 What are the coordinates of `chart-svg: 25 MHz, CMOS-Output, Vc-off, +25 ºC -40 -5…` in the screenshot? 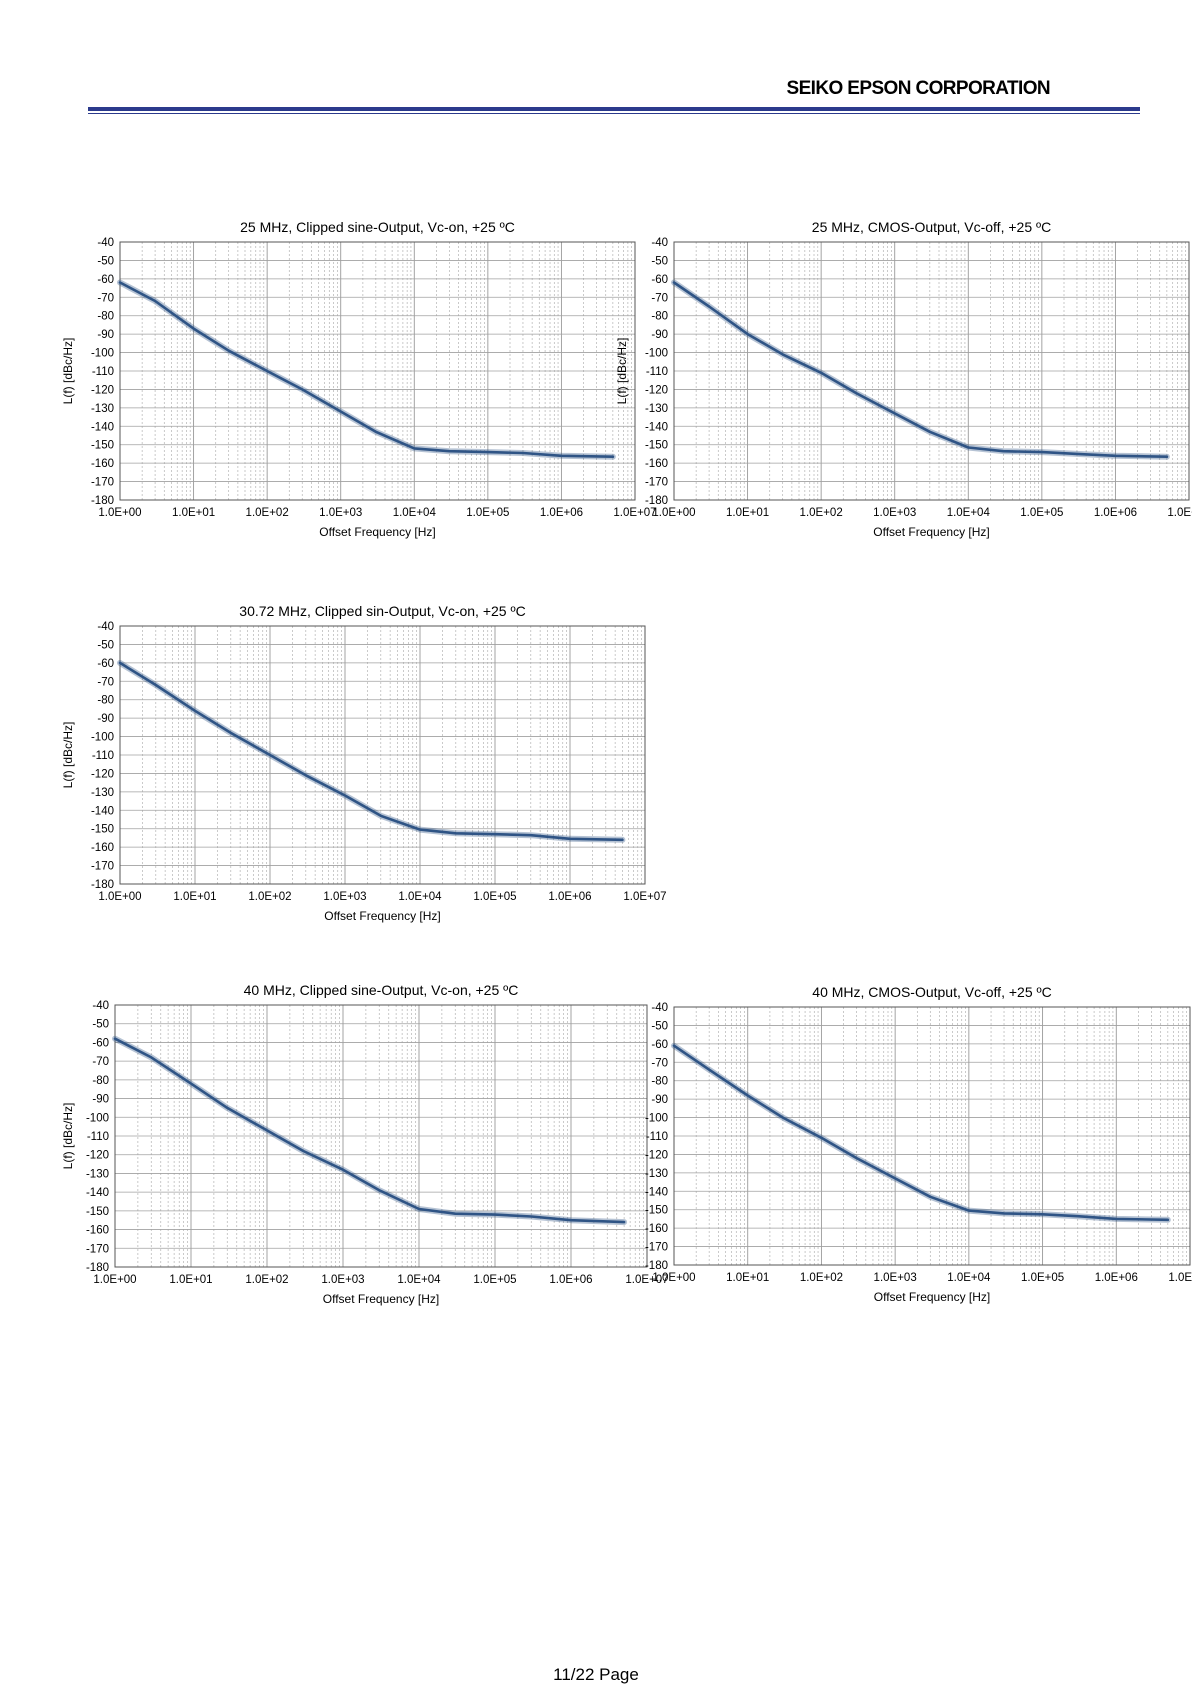 It's located at (903, 379).